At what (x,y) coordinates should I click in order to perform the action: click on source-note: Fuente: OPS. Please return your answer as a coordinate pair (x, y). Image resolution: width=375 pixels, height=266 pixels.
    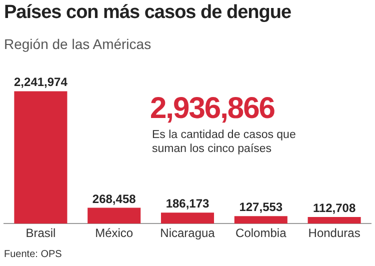
    Looking at the image, I should click on (33, 254).